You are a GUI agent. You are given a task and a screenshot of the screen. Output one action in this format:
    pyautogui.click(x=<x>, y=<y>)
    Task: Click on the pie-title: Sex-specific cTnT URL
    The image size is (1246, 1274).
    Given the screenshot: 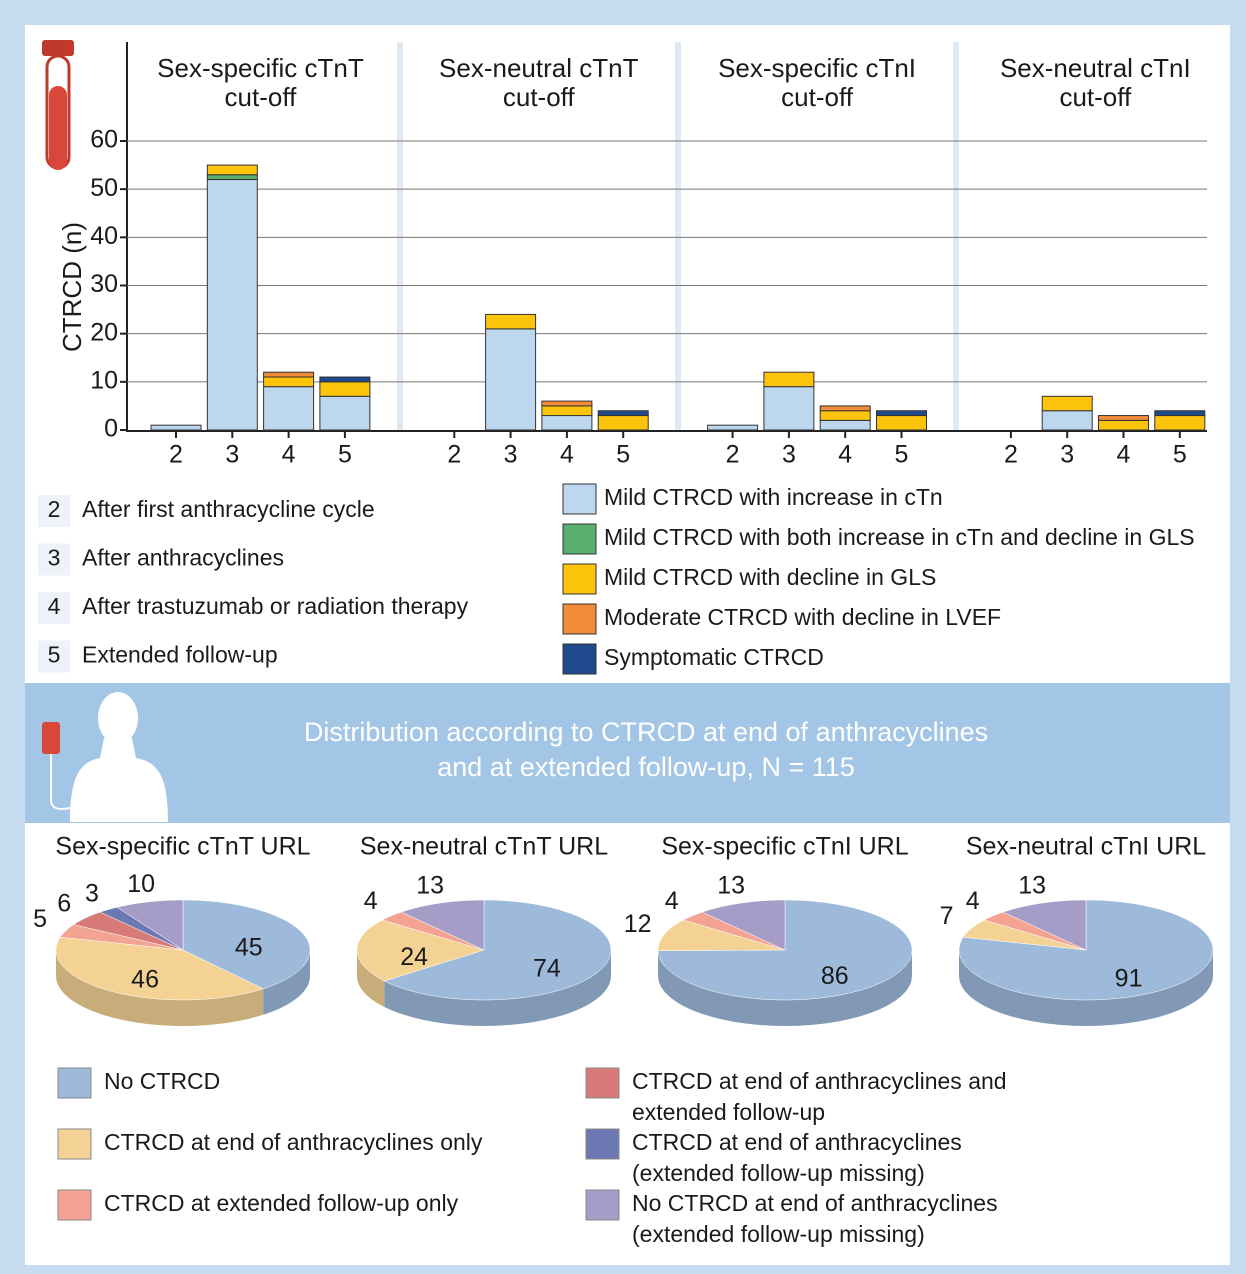 What is the action you would take?
    pyautogui.click(x=182, y=847)
    